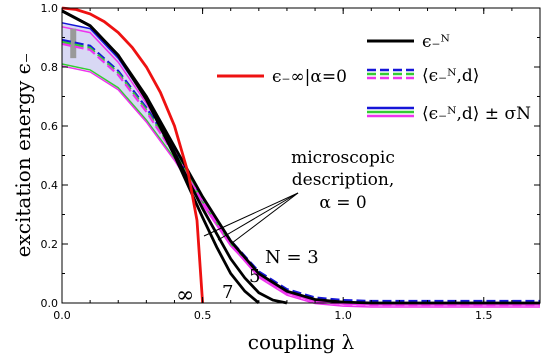 The image size is (547, 358). I want to click on y-tick-label: 0.8, so click(50, 67).